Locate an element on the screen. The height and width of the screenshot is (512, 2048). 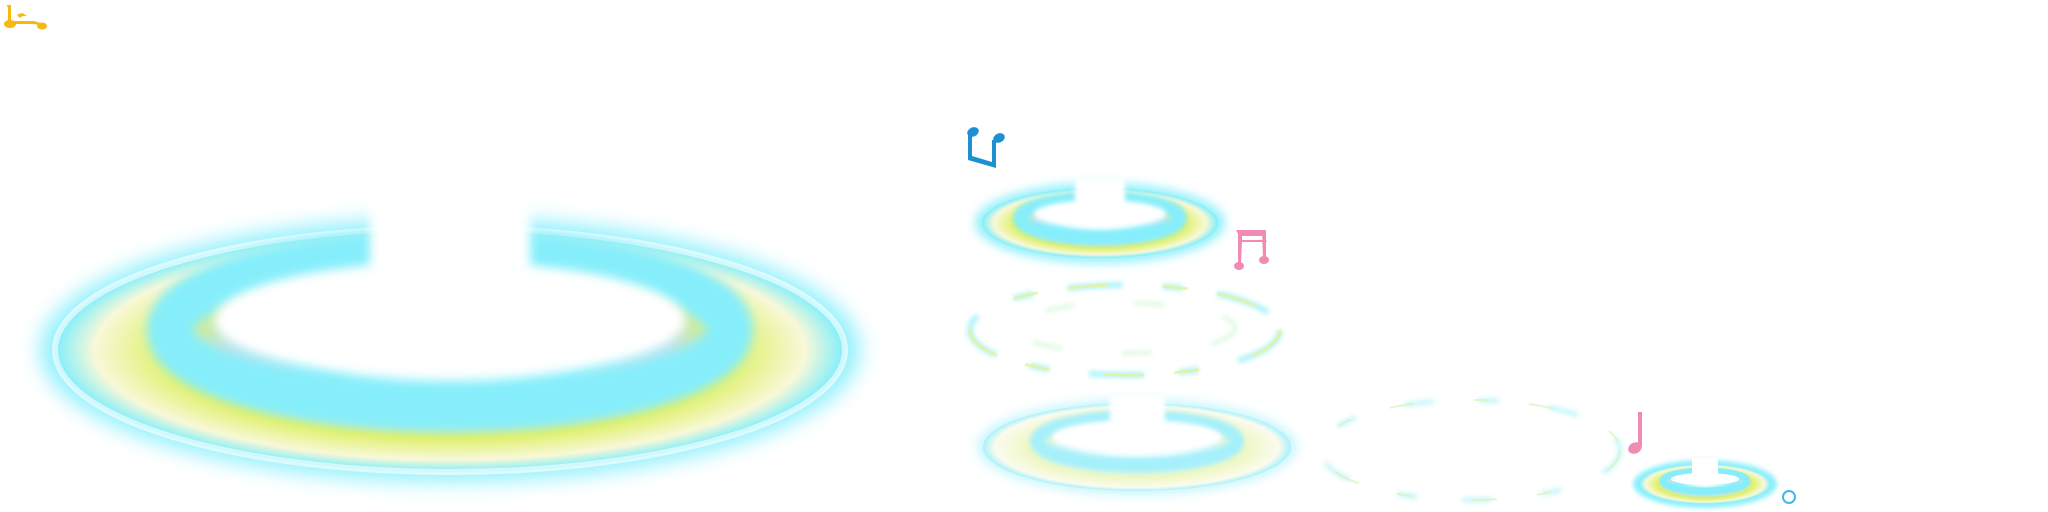
pink-beamed-notes-icon is located at coordinates (1251, 250).